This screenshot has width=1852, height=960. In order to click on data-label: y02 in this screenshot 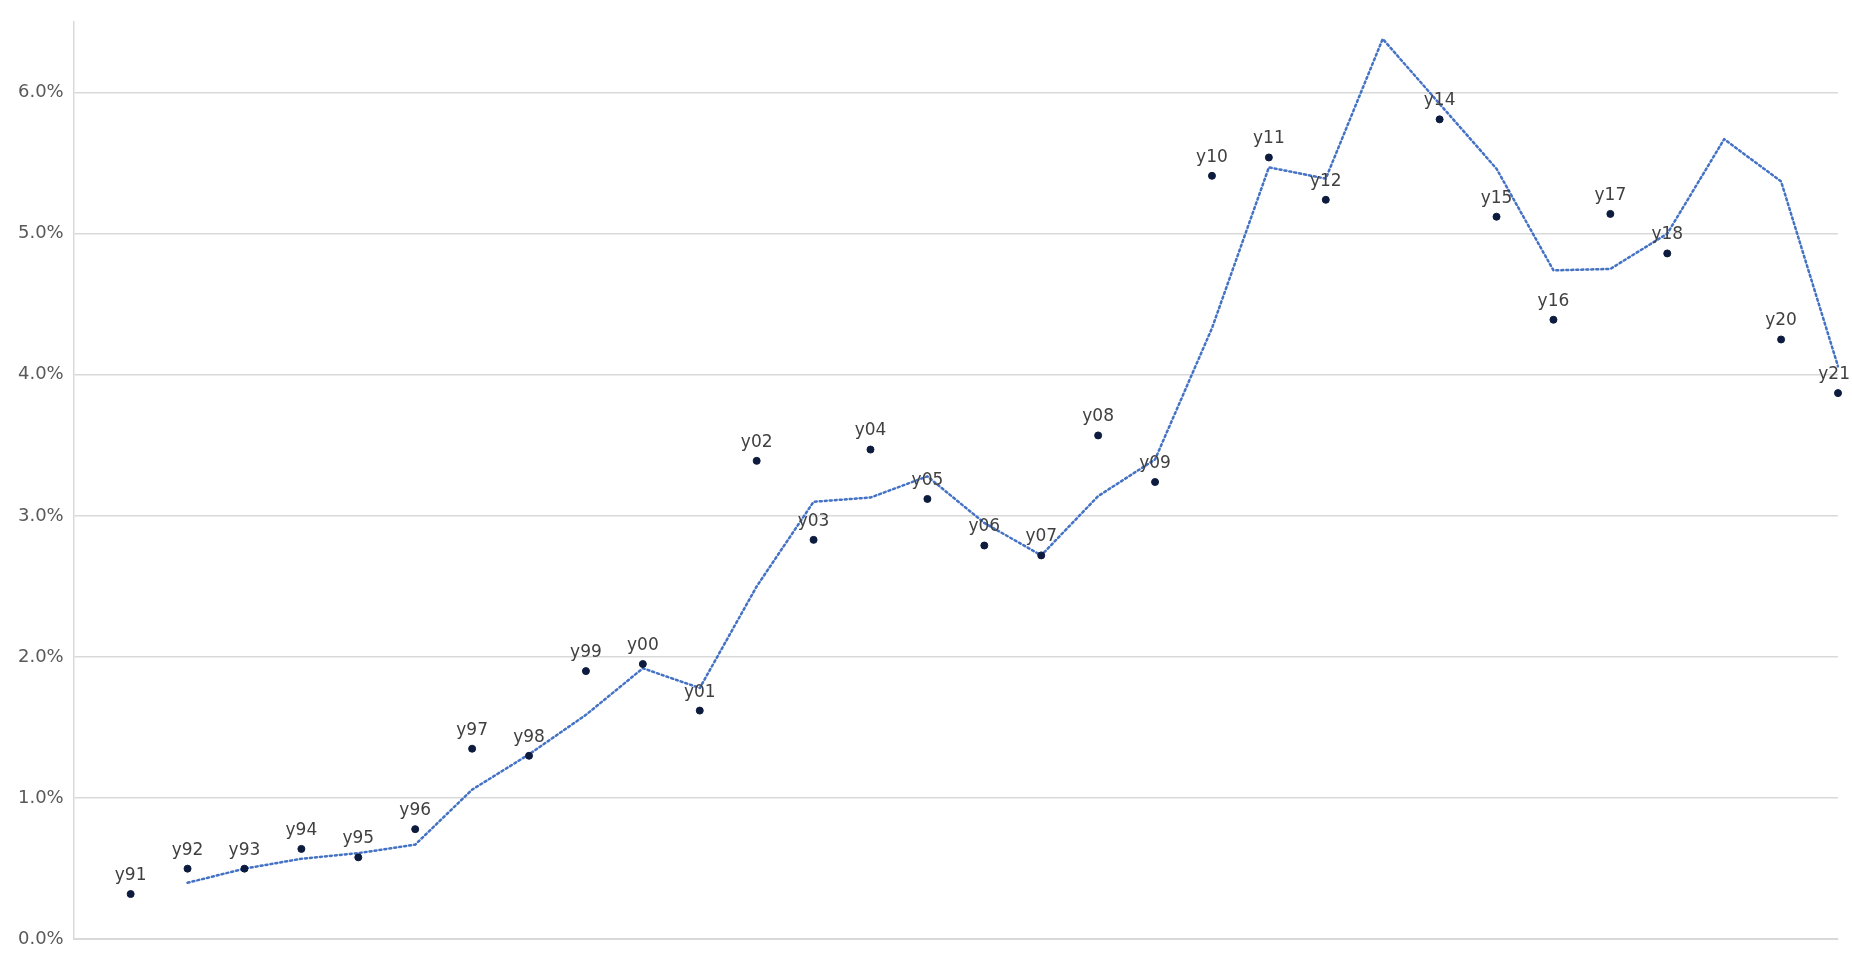, I will do `click(756, 440)`.